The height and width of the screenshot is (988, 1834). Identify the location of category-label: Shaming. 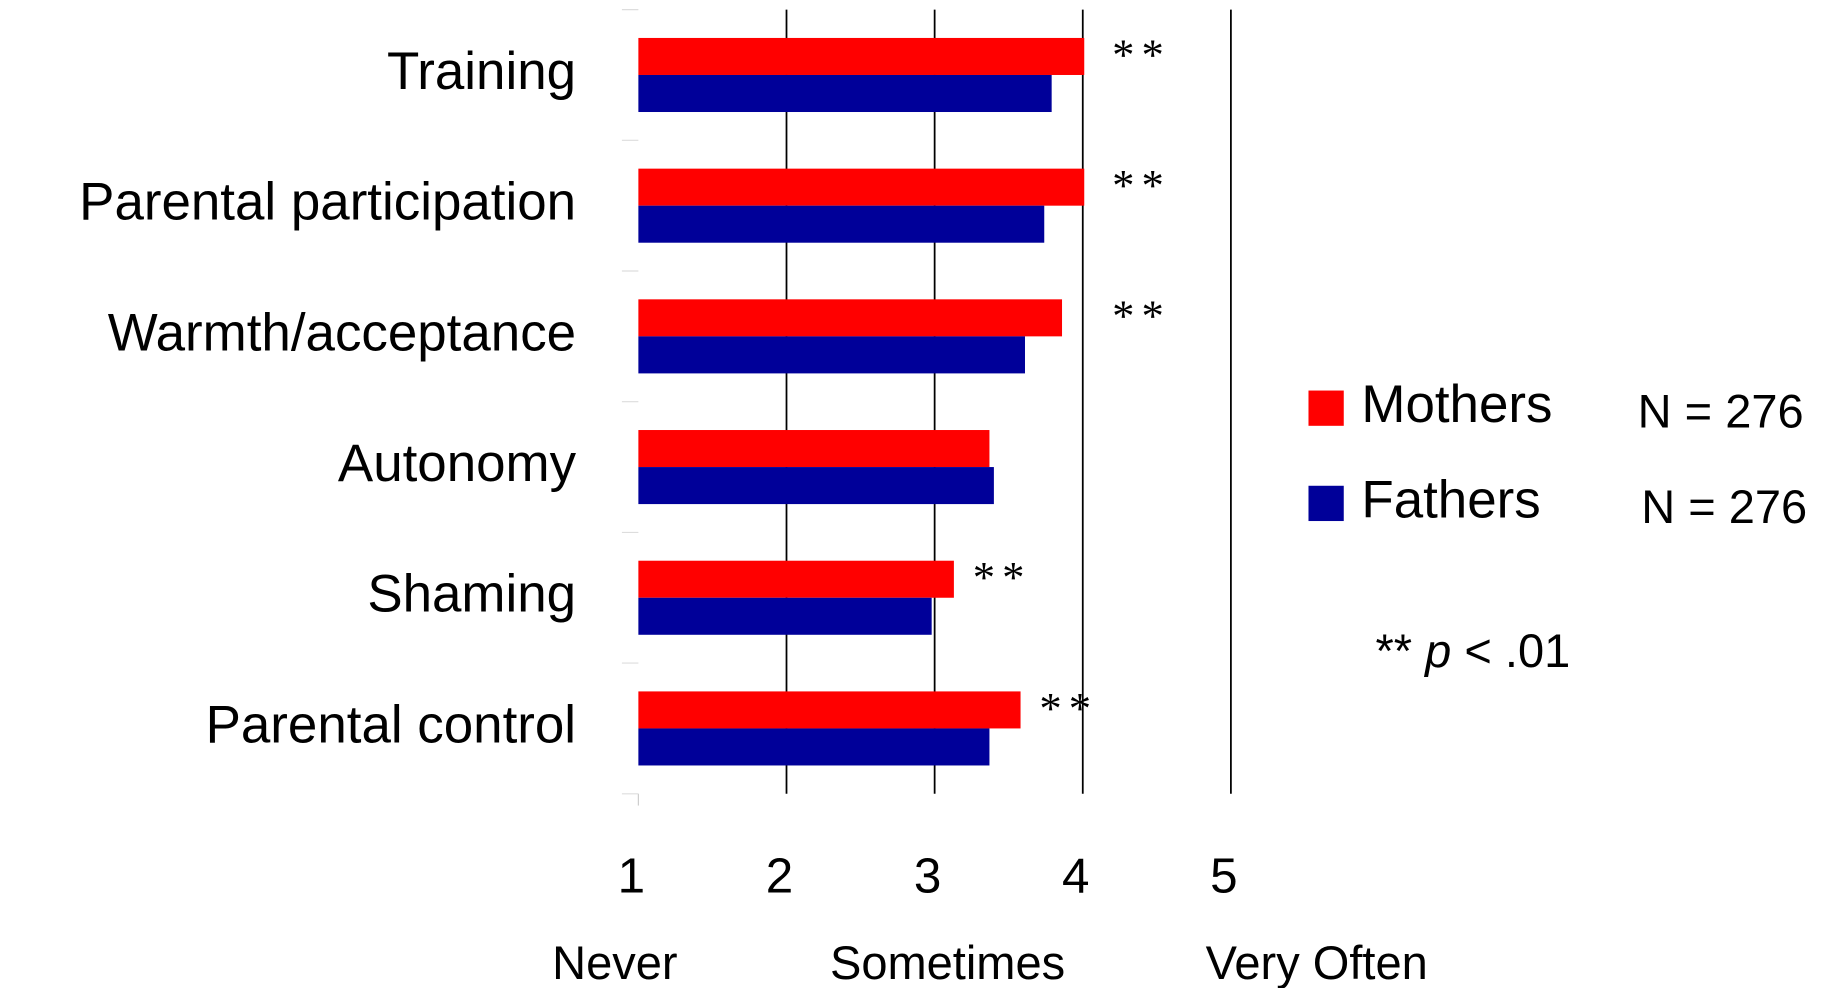
(471, 594).